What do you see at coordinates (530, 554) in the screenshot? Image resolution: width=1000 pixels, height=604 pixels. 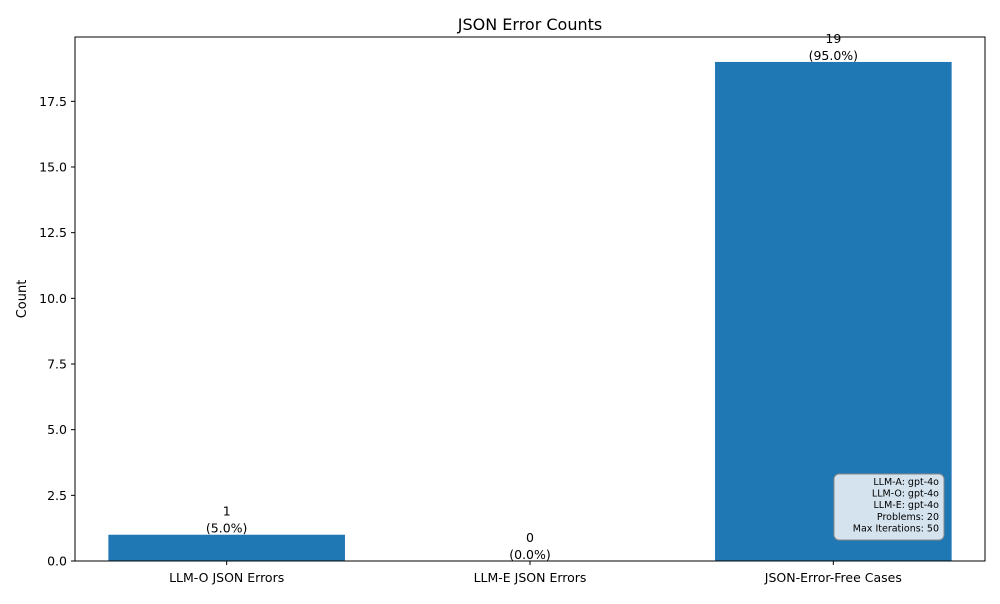 I see `bar-percent-label: (0.0%)` at bounding box center [530, 554].